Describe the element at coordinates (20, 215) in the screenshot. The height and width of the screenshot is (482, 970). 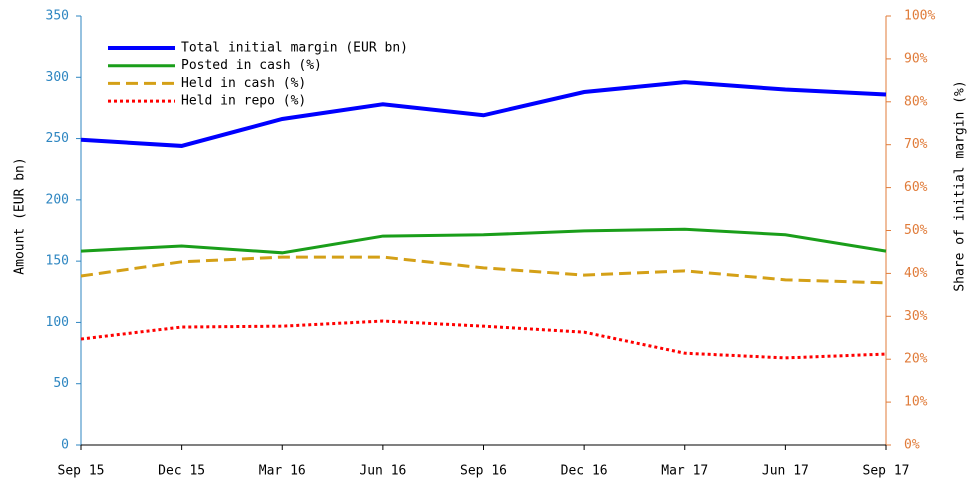
I see `y-axis-label: Amount (EUR bn)` at that location.